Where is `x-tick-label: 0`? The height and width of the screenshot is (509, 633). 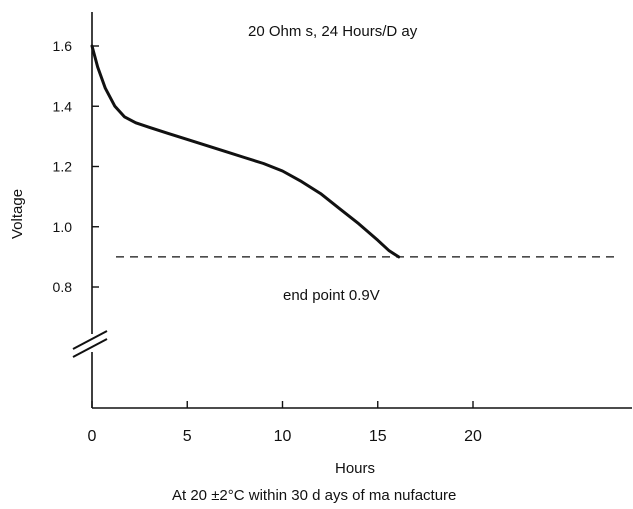 x-tick-label: 0 is located at coordinates (92, 436).